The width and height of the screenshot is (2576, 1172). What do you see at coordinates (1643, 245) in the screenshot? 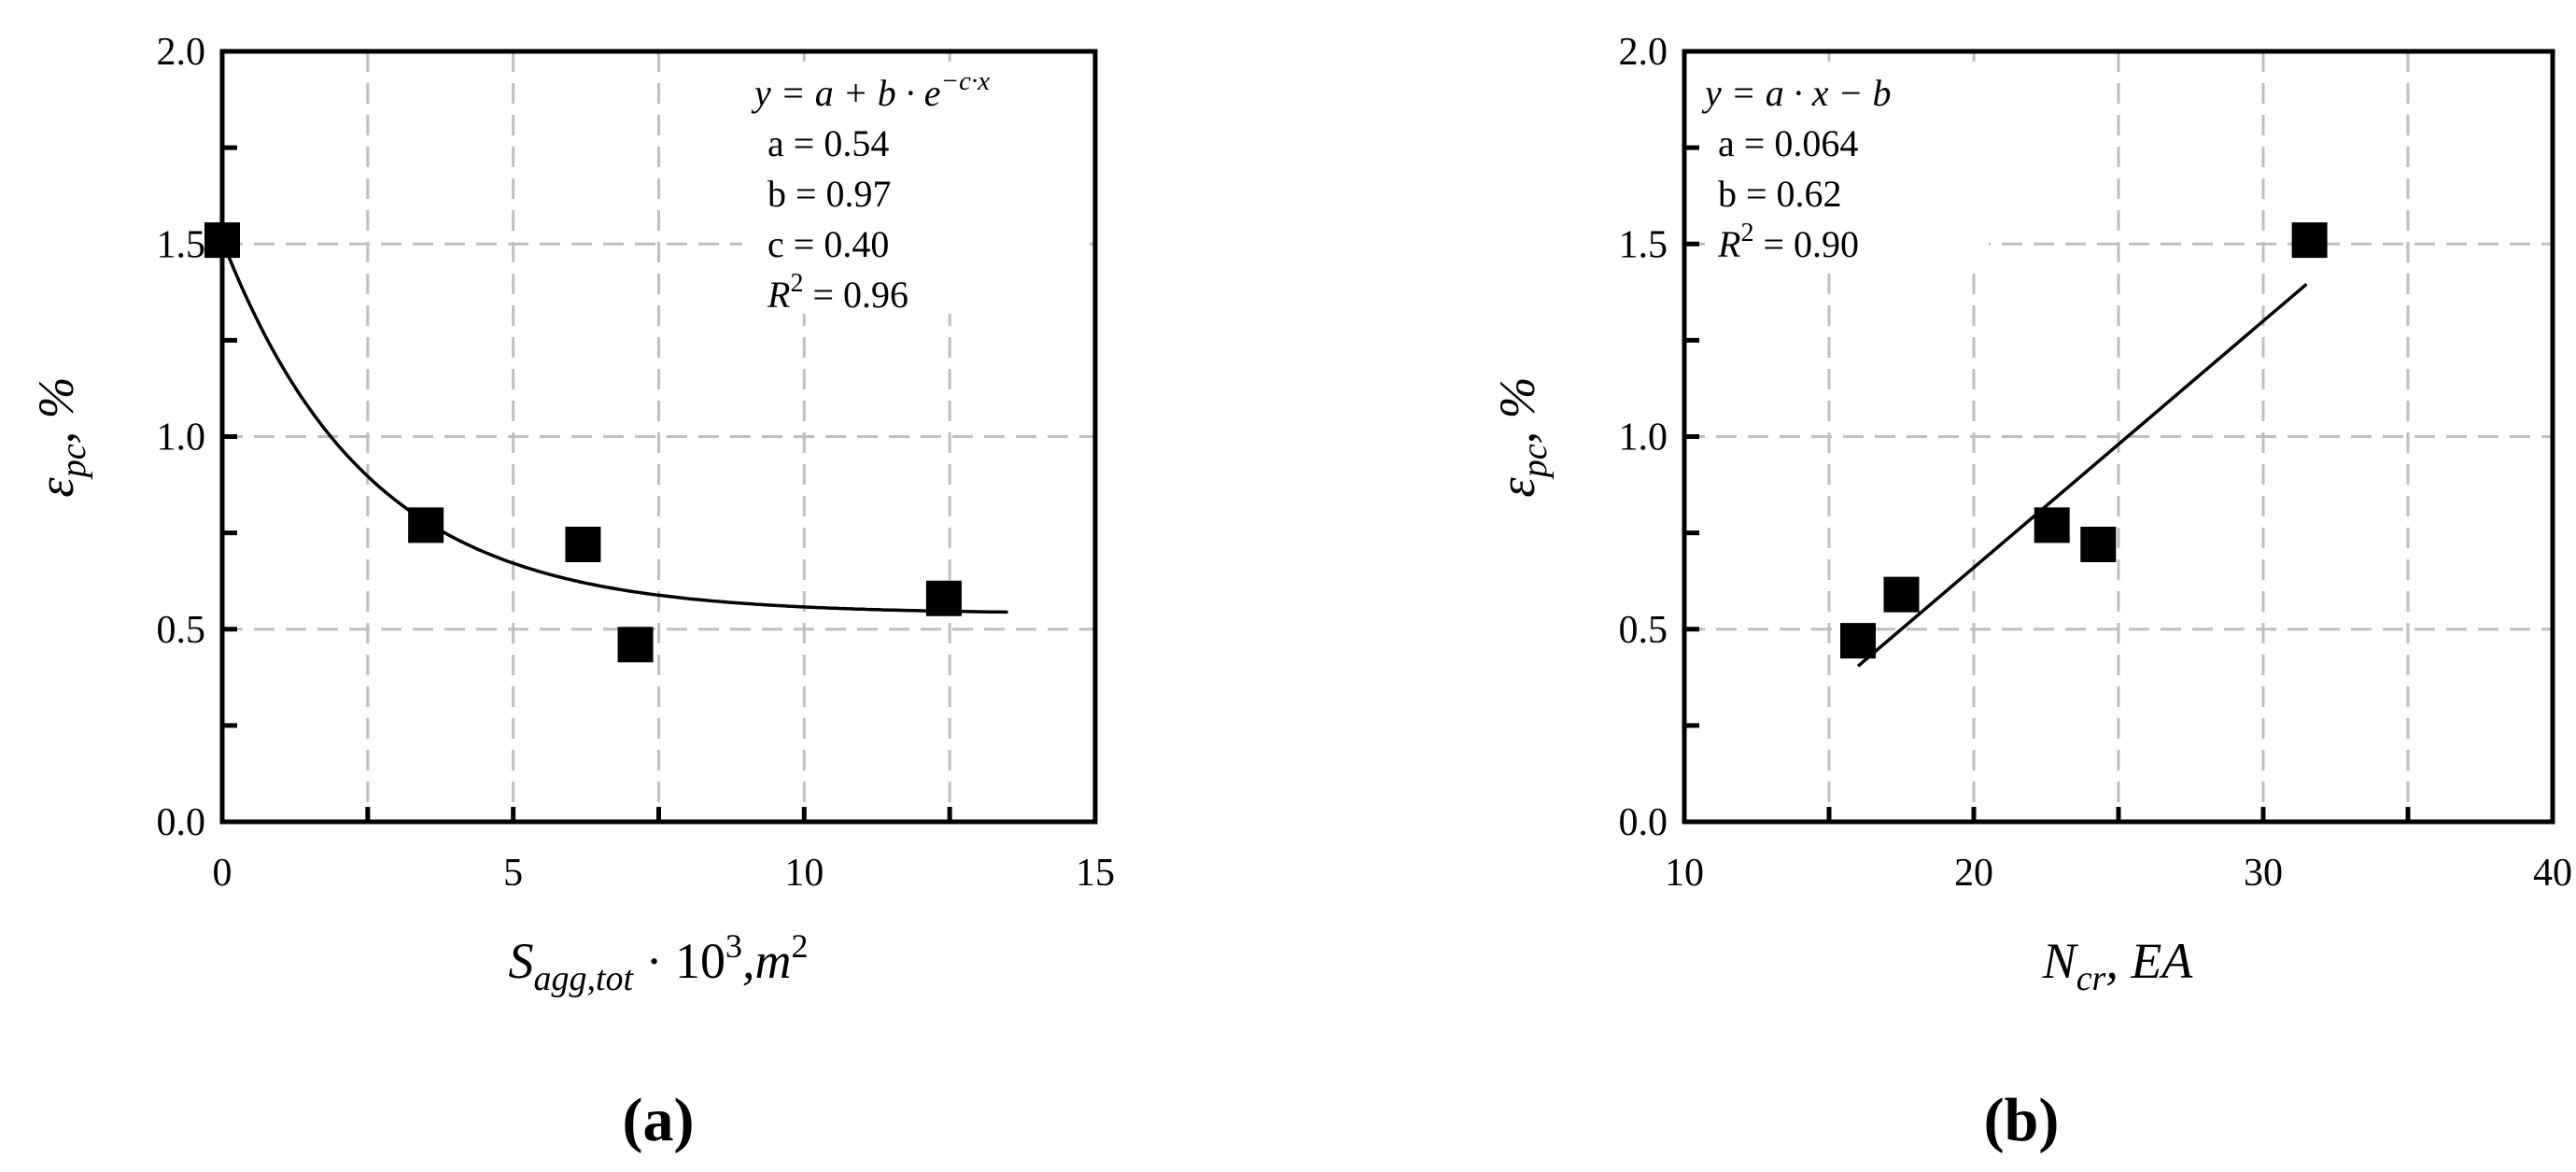
I see `chart-b-ytick-label: 1.5` at bounding box center [1643, 245].